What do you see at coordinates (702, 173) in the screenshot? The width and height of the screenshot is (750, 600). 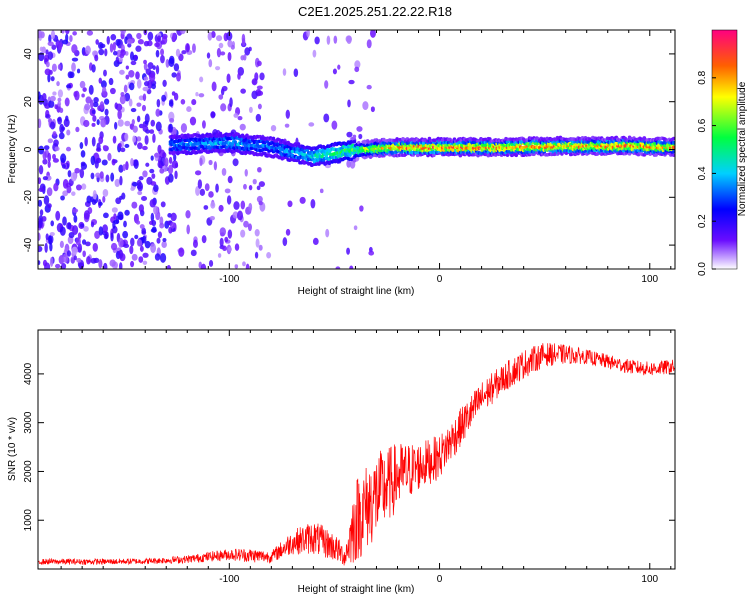 I see `colorbar-tick-label: 0.4` at bounding box center [702, 173].